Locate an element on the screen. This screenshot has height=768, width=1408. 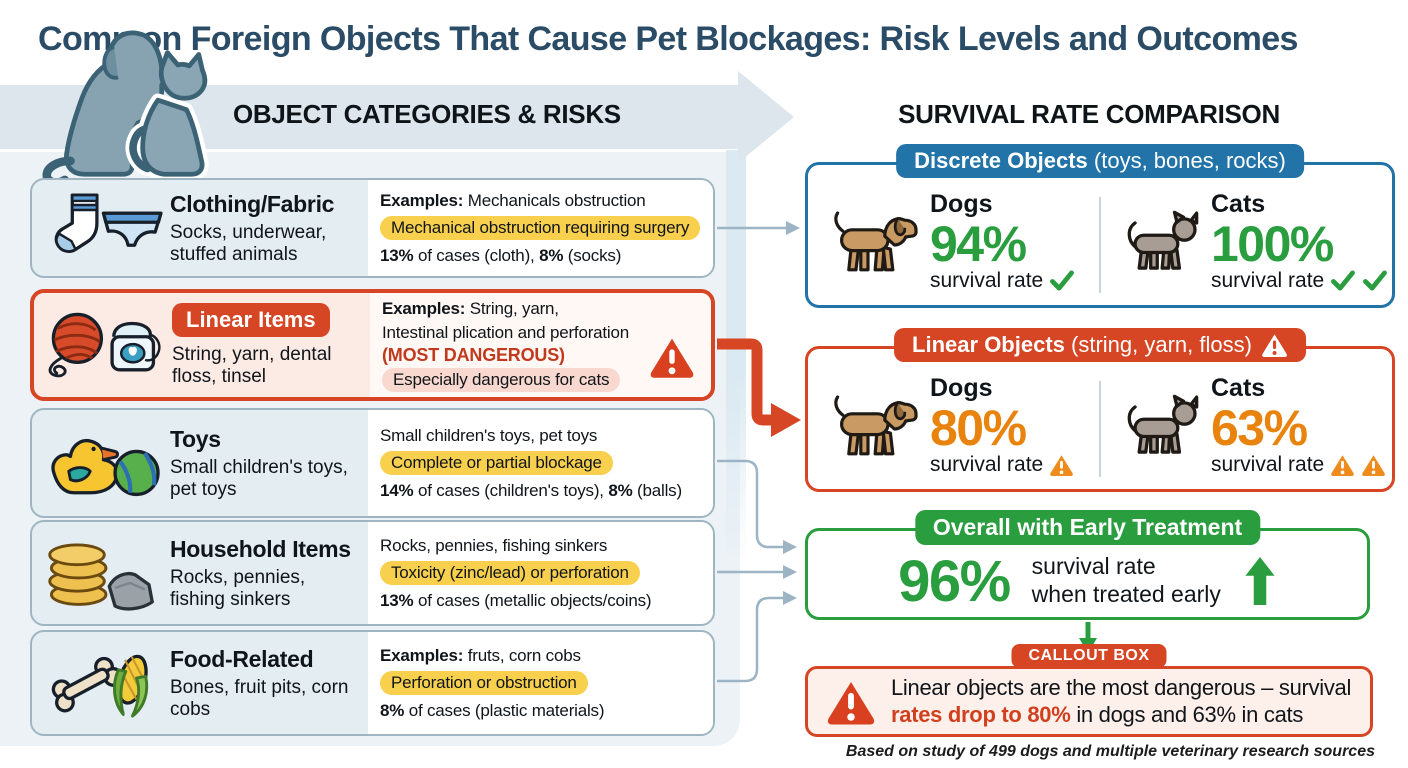
category-subtitle: Rocks, pennies, fishing sinkers is located at coordinates (238, 588).